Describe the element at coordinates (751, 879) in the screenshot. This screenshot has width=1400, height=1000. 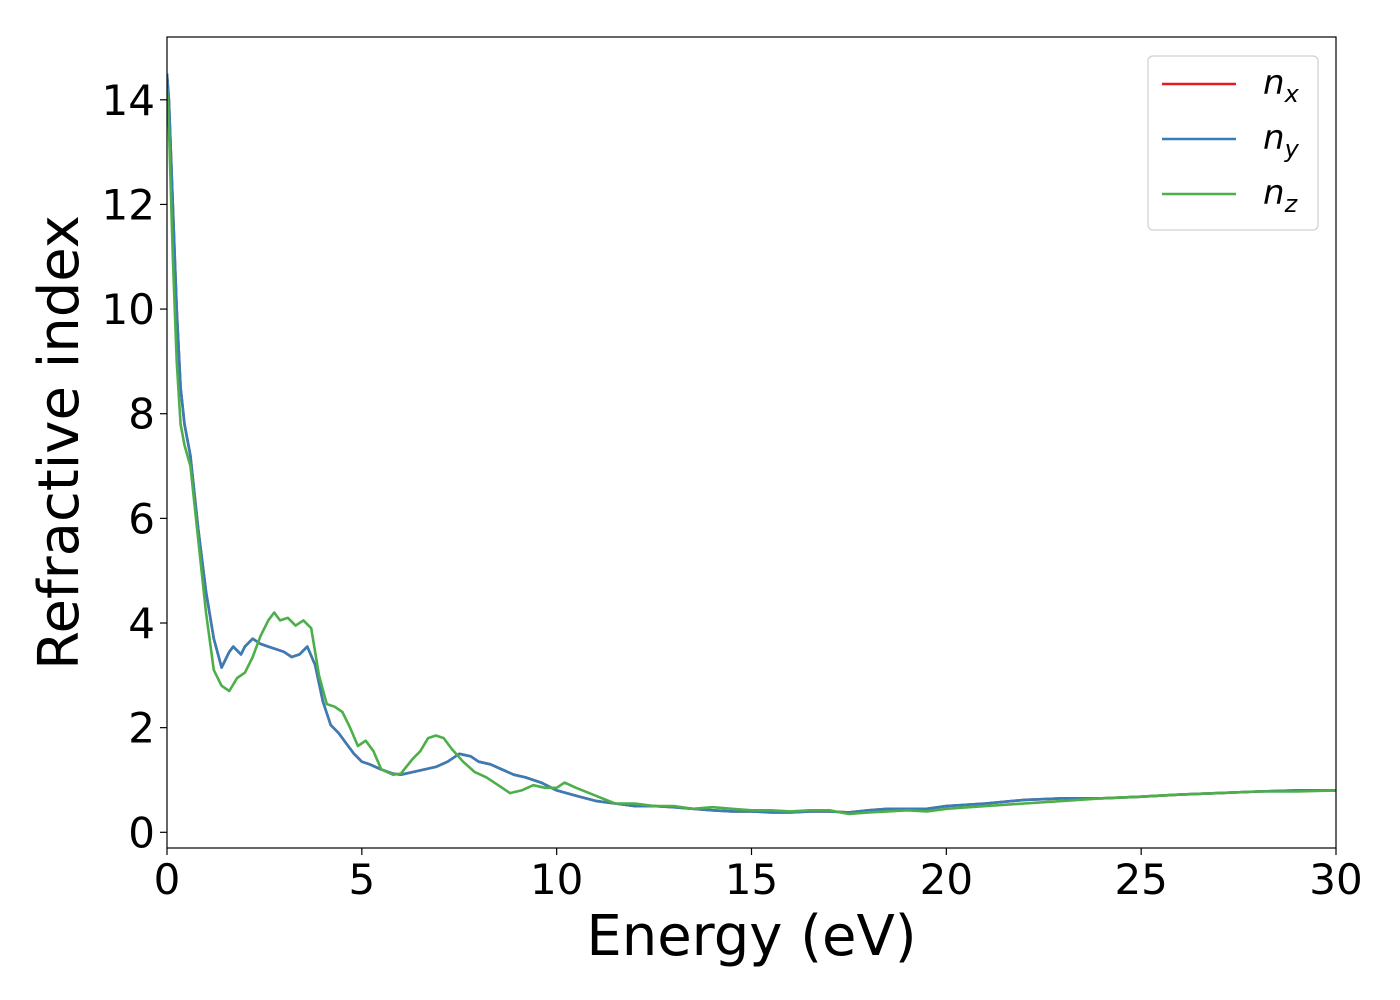
I see `x-tick-label: 15` at that location.